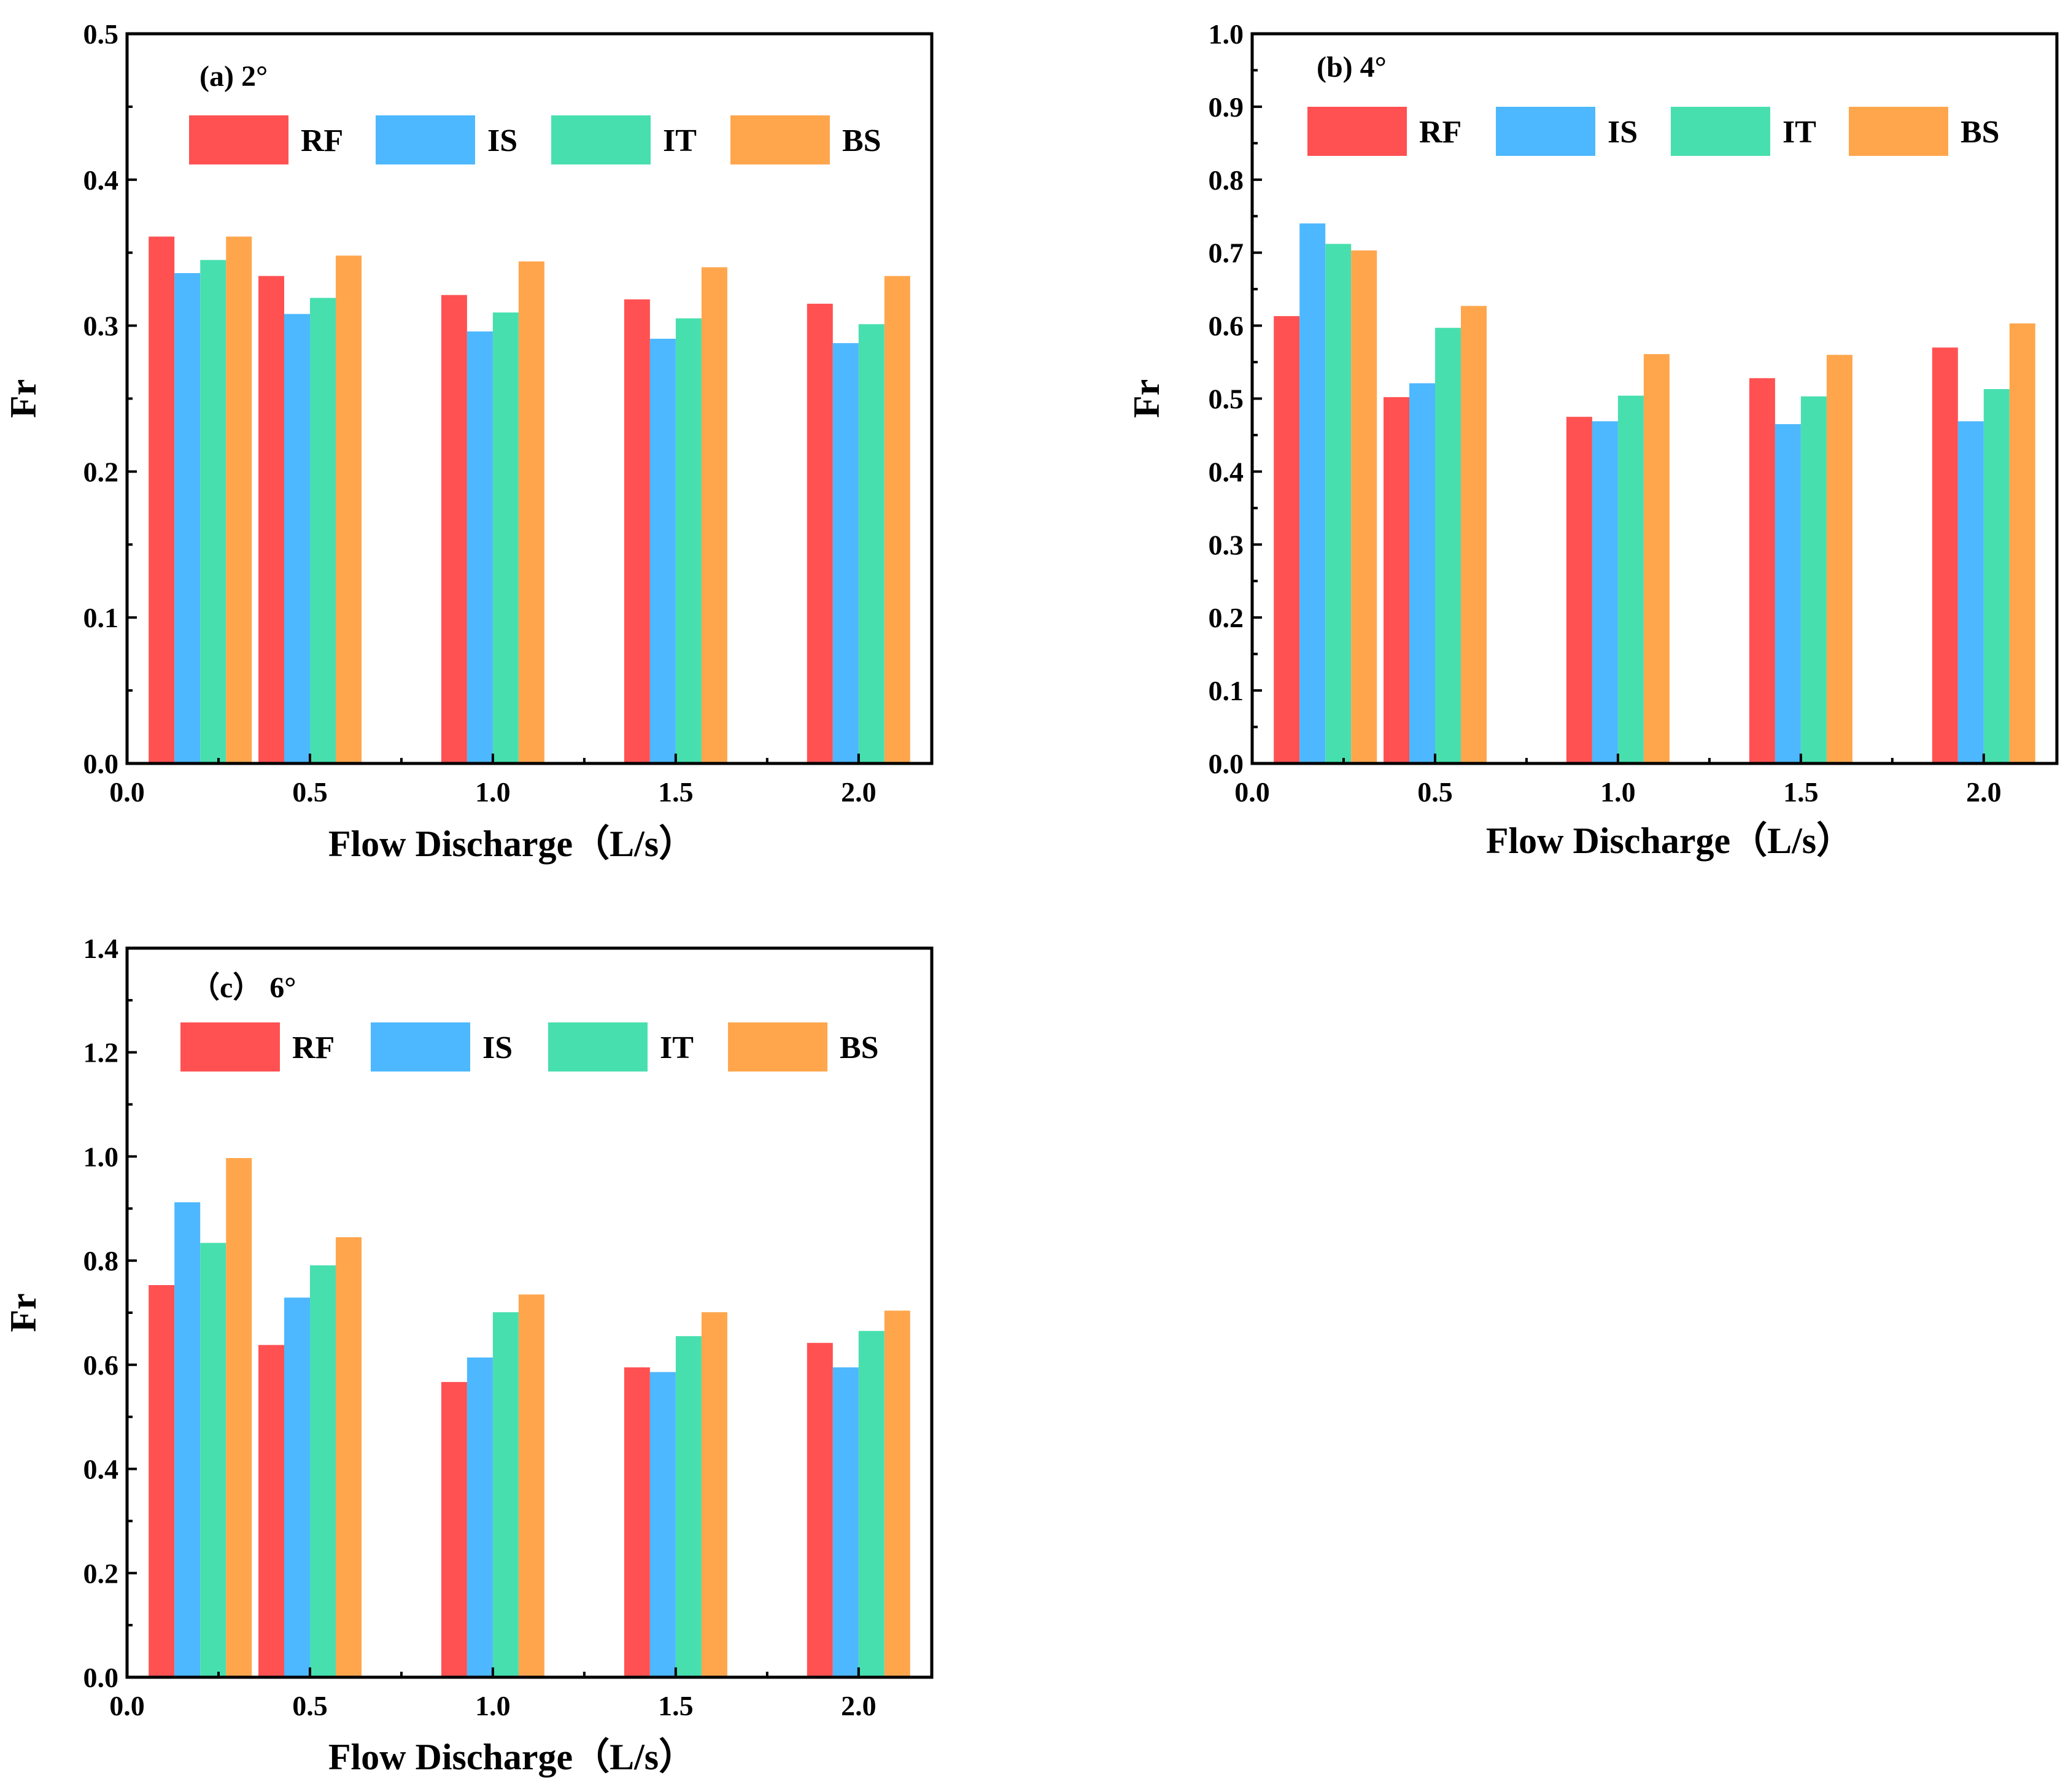 The width and height of the screenshot is (2071, 1792). Describe the element at coordinates (1800, 132) in the screenshot. I see `legend-label-IT: IT` at that location.